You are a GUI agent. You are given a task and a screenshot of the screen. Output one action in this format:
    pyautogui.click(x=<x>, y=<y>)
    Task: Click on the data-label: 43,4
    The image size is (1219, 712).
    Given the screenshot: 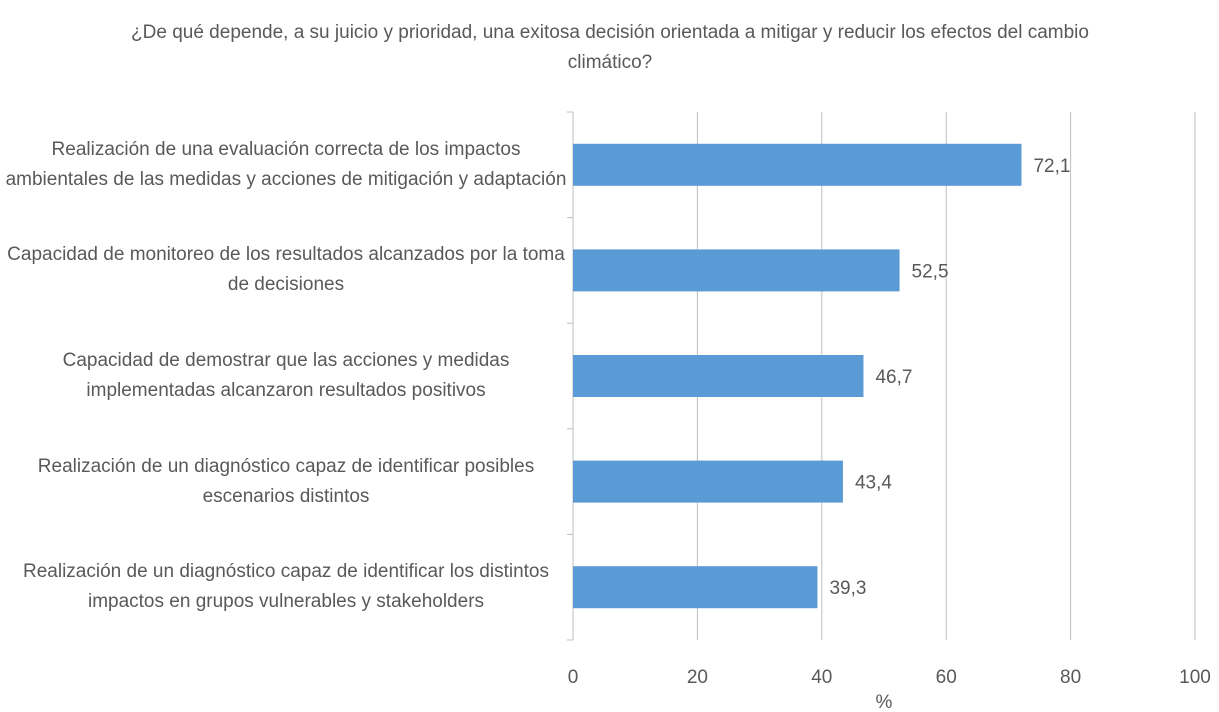 What is the action you would take?
    pyautogui.click(x=873, y=483)
    